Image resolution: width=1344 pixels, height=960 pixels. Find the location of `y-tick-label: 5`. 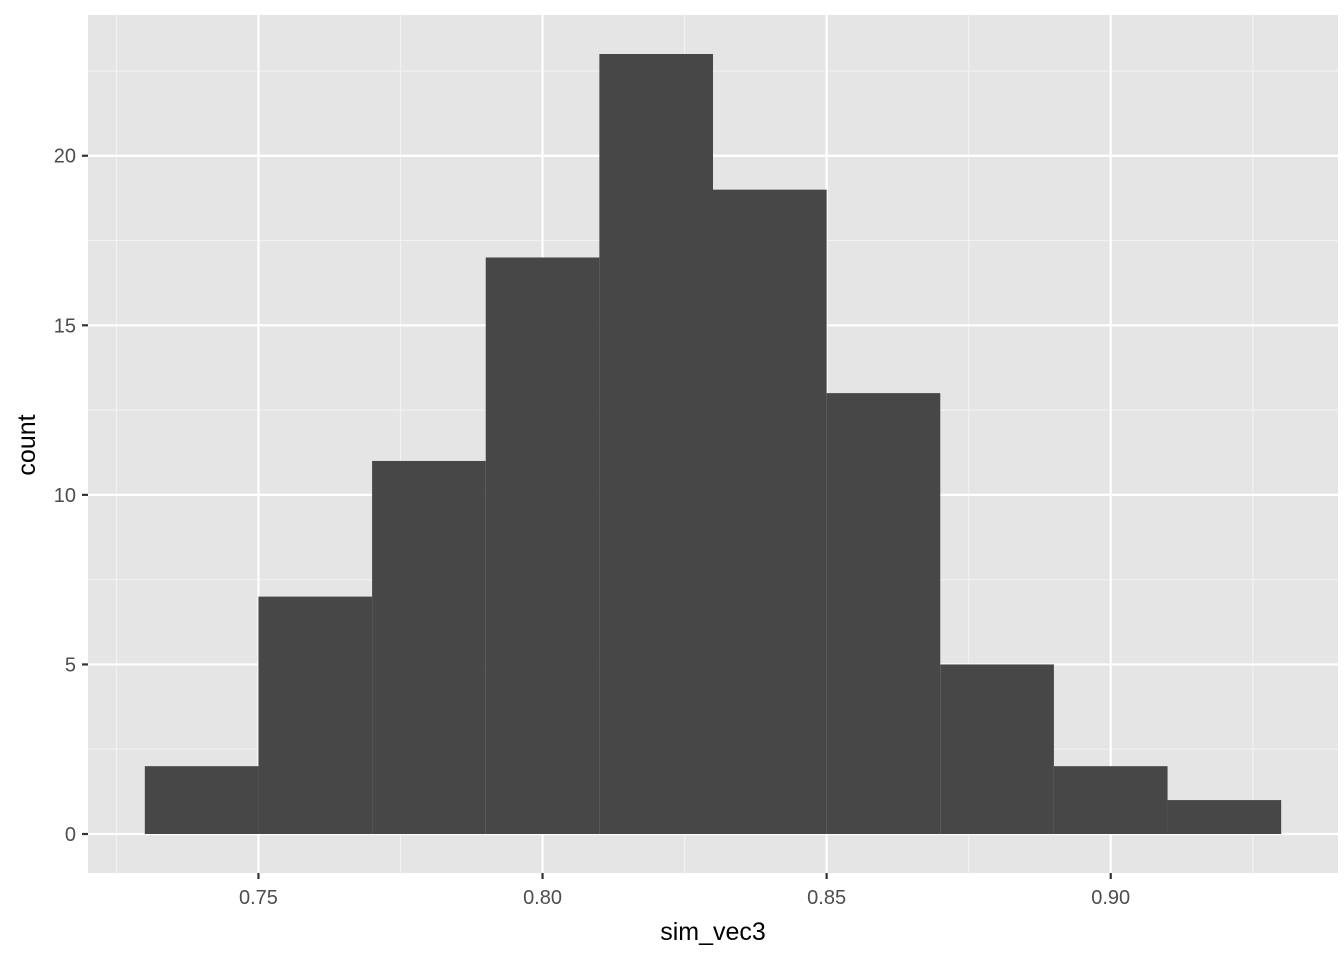

y-tick-label: 5 is located at coordinates (70, 665).